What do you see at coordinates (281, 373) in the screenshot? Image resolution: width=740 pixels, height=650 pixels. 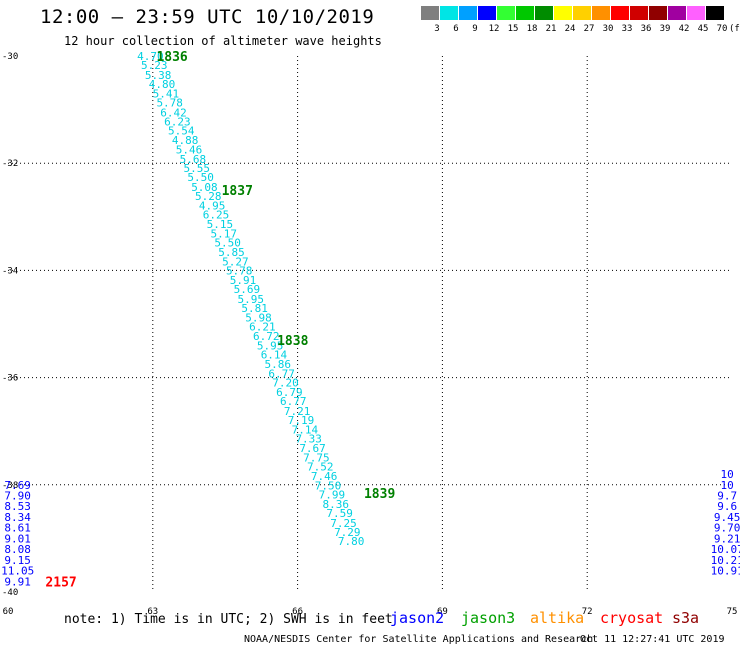 I see `data-point-label: 6.77` at bounding box center [281, 373].